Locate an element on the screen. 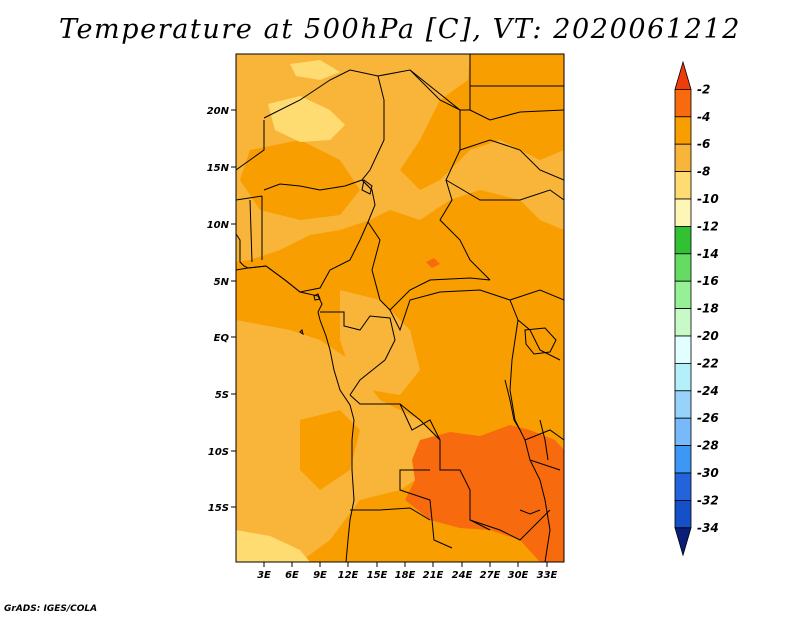 This screenshot has width=800, height=618. border-egypt-sudan is located at coordinates (516, 115).